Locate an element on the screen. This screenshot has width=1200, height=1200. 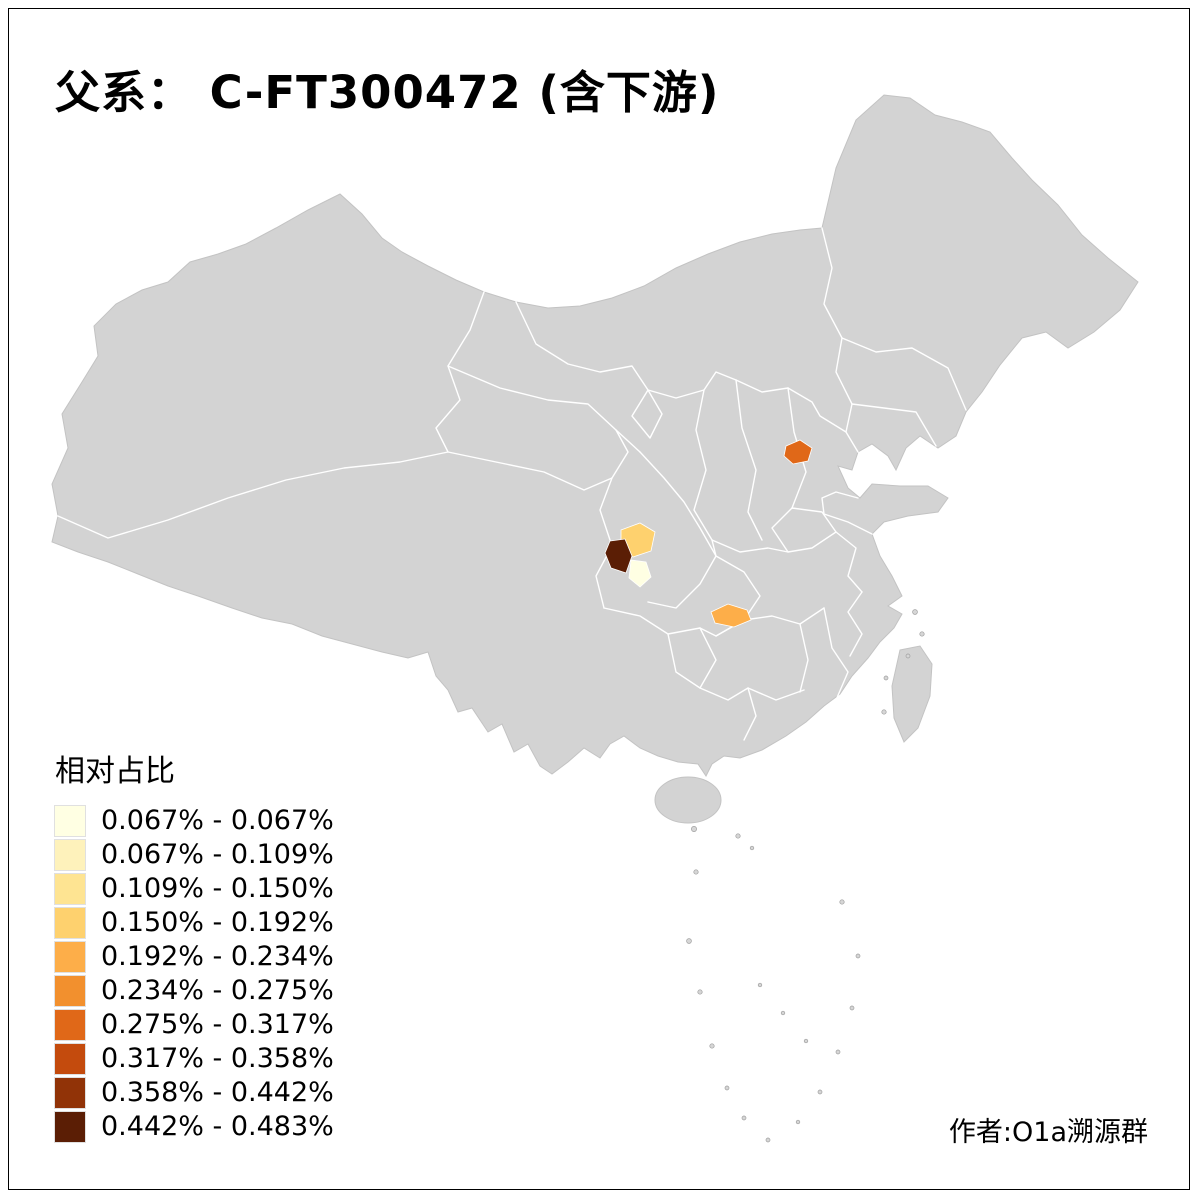
highlighted-regions is located at coordinates (708, 533).